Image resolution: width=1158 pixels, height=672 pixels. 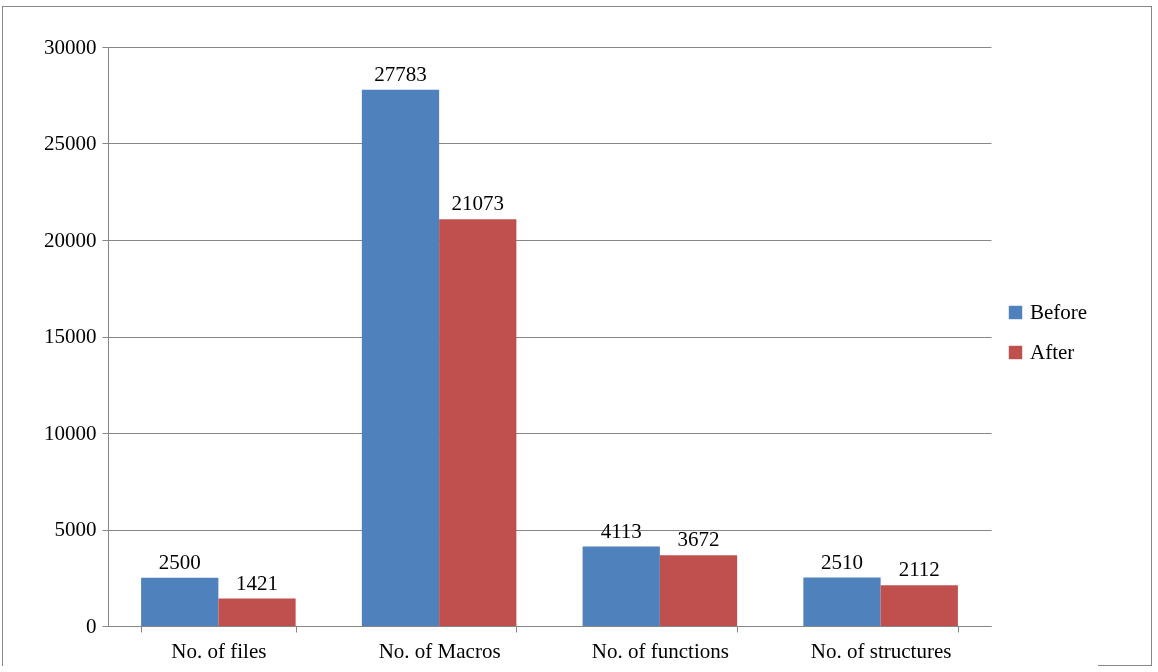 I want to click on y-tick-label: 15000, so click(x=70, y=336).